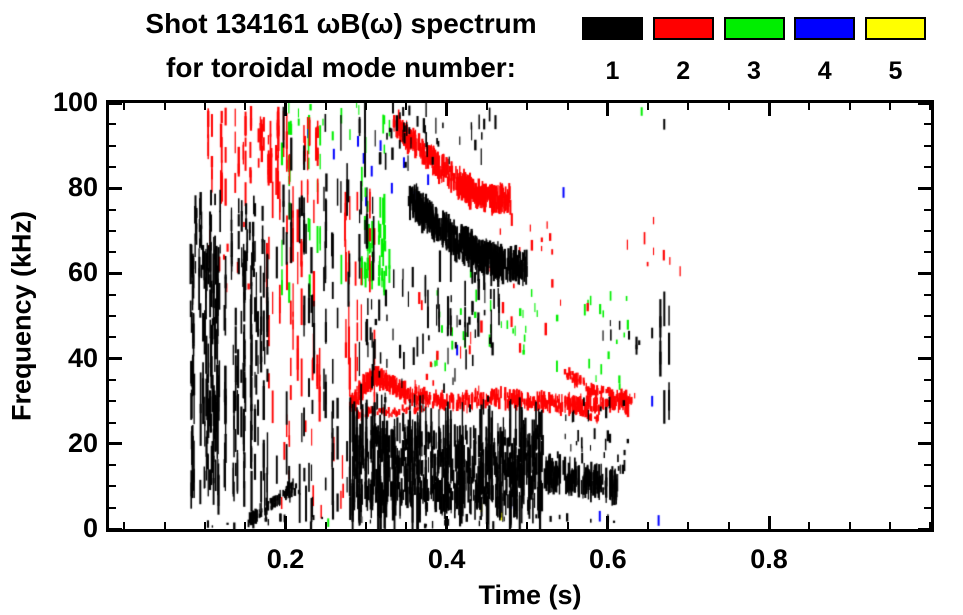 The width and height of the screenshot is (963, 615). Describe the element at coordinates (612, 71) in the screenshot. I see `legend-label-mode-1: 1` at that location.